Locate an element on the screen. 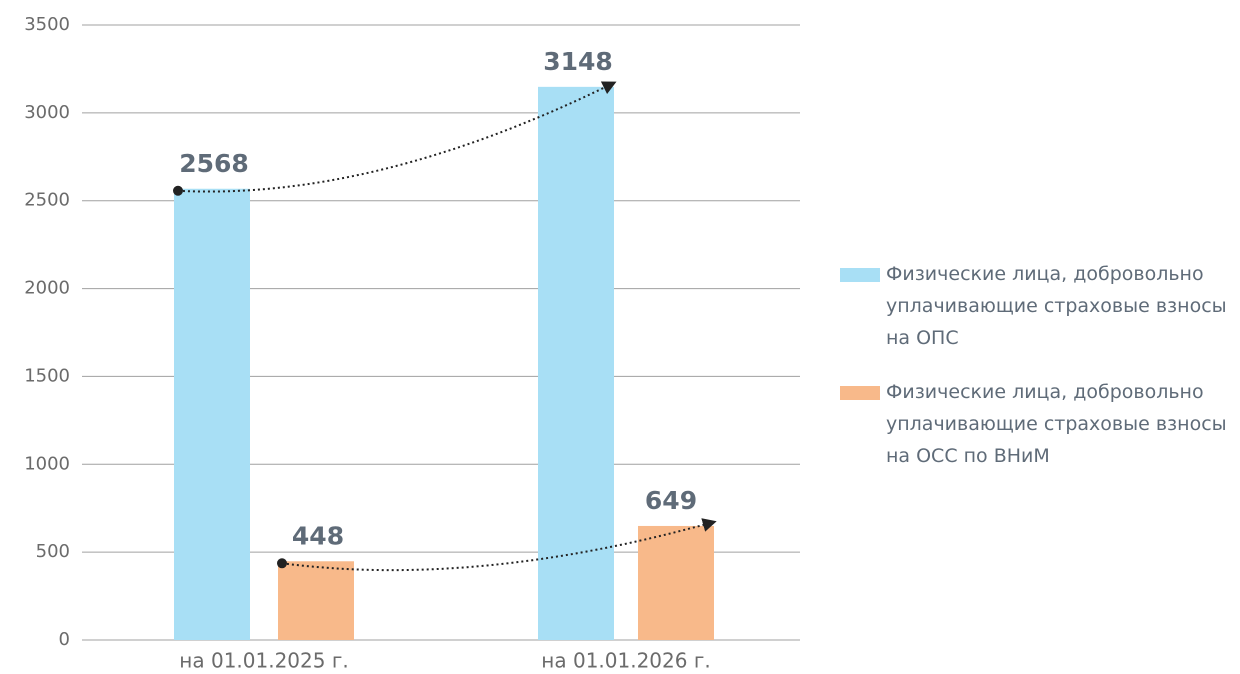  x-tick-label: на 01.01.2025 г. is located at coordinates (263, 661).